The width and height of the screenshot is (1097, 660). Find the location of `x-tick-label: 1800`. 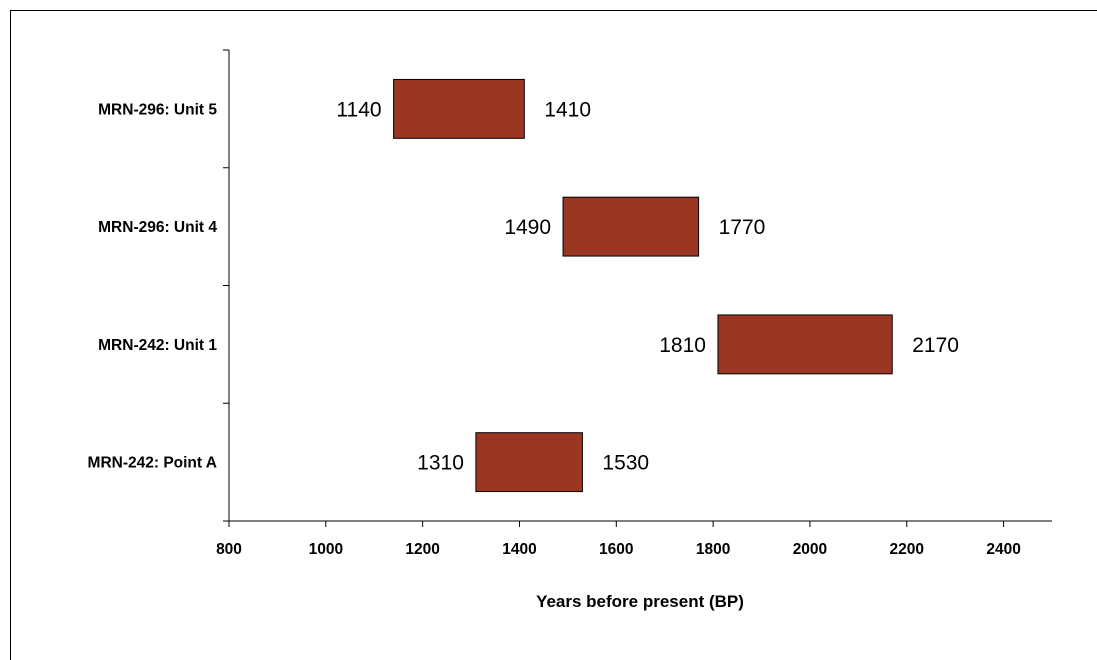

x-tick-label: 1800 is located at coordinates (713, 549).